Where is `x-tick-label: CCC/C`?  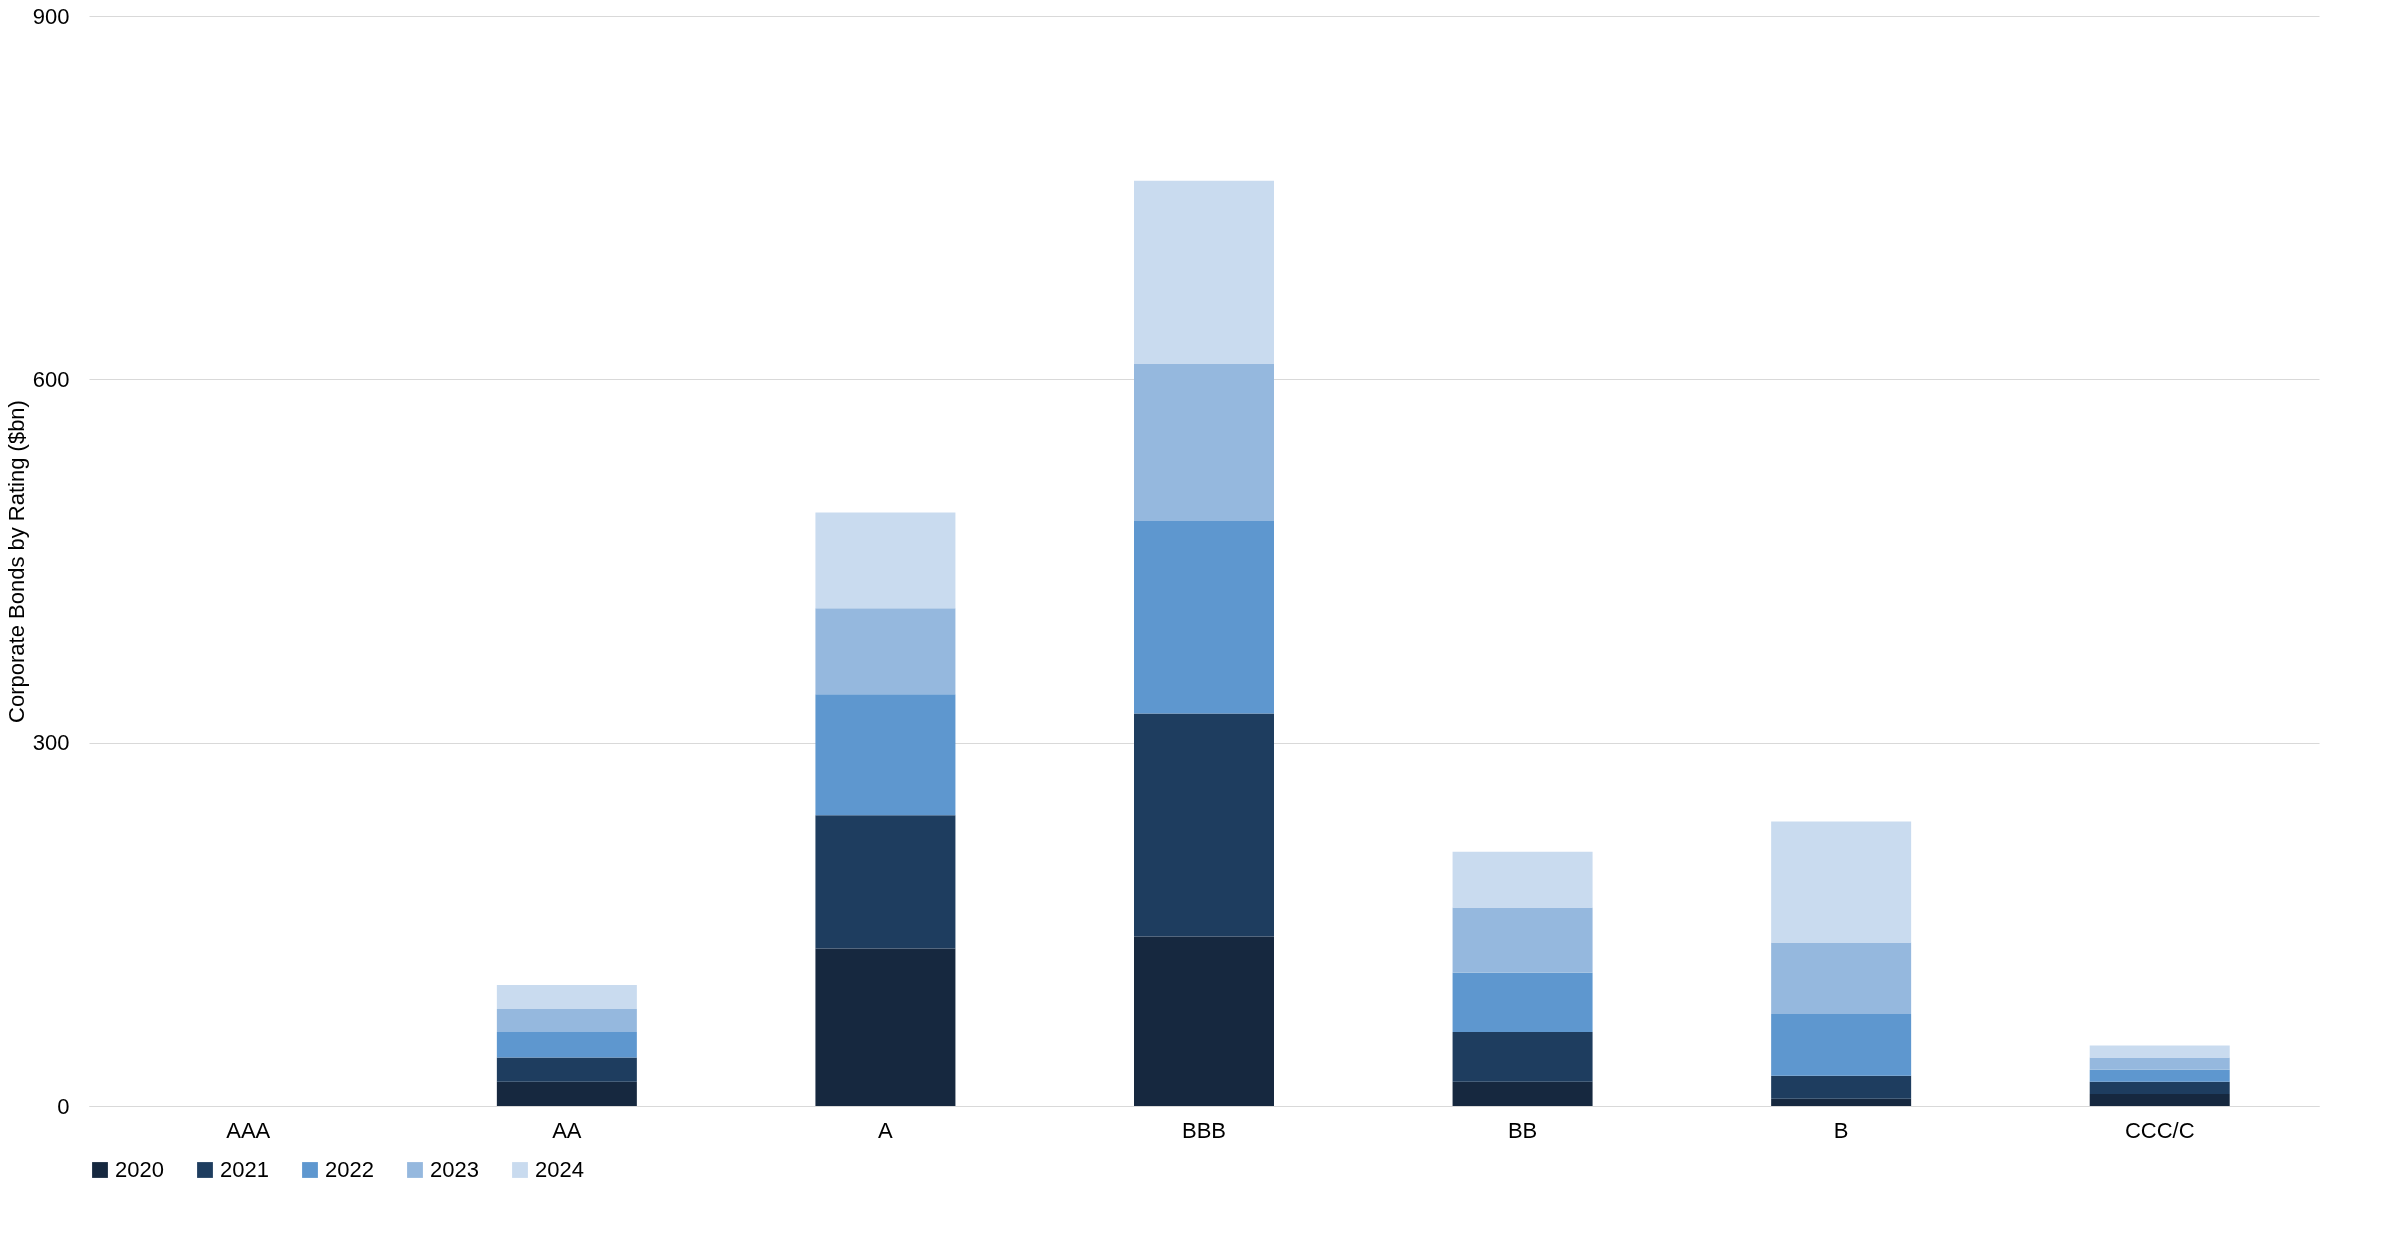
x-tick-label: CCC/C is located at coordinates (2159, 1130).